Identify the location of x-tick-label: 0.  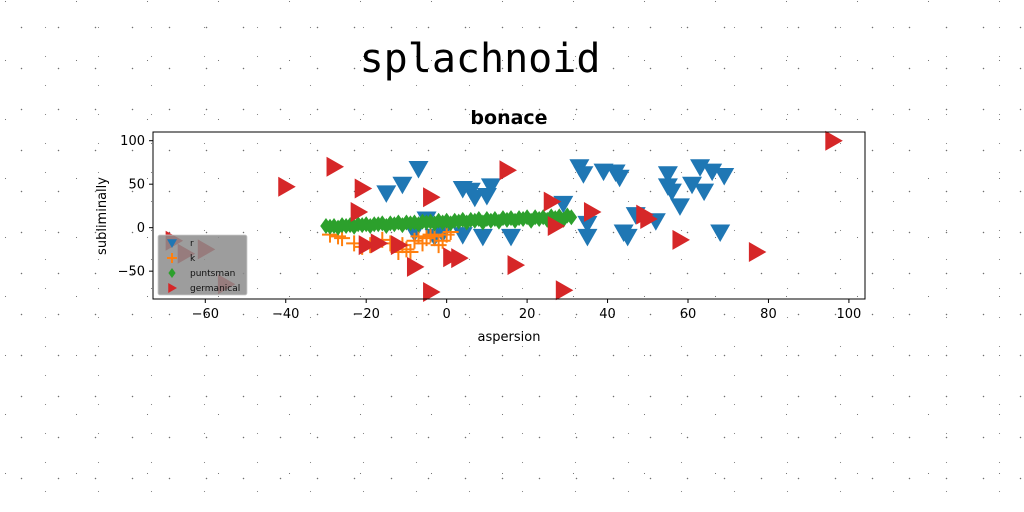
(447, 314).